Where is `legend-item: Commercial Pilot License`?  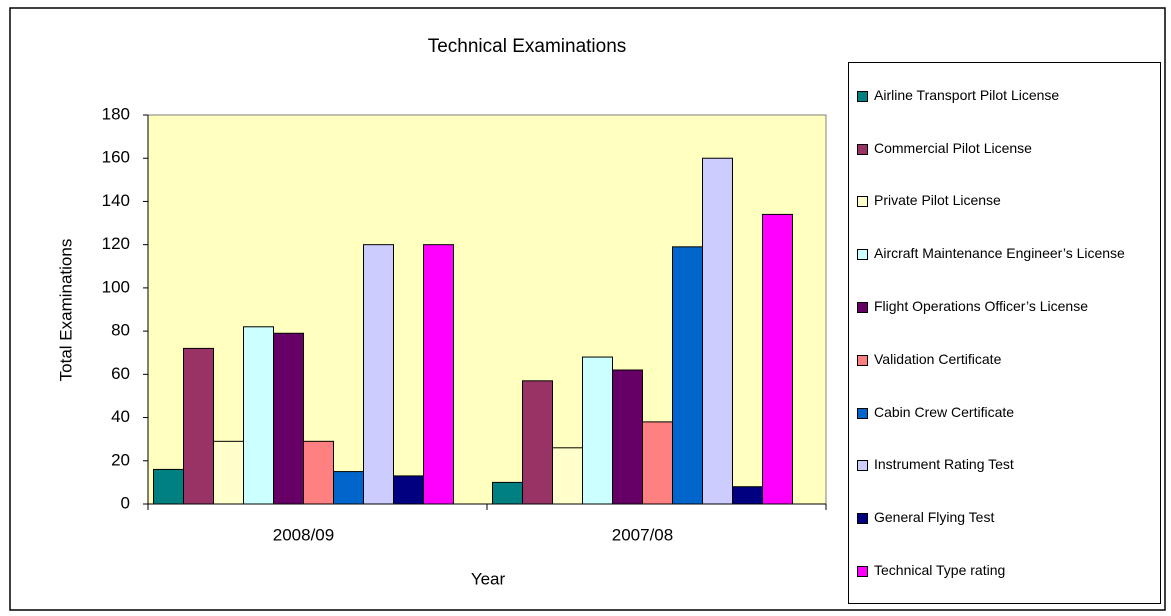 legend-item: Commercial Pilot License is located at coordinates (1008, 148).